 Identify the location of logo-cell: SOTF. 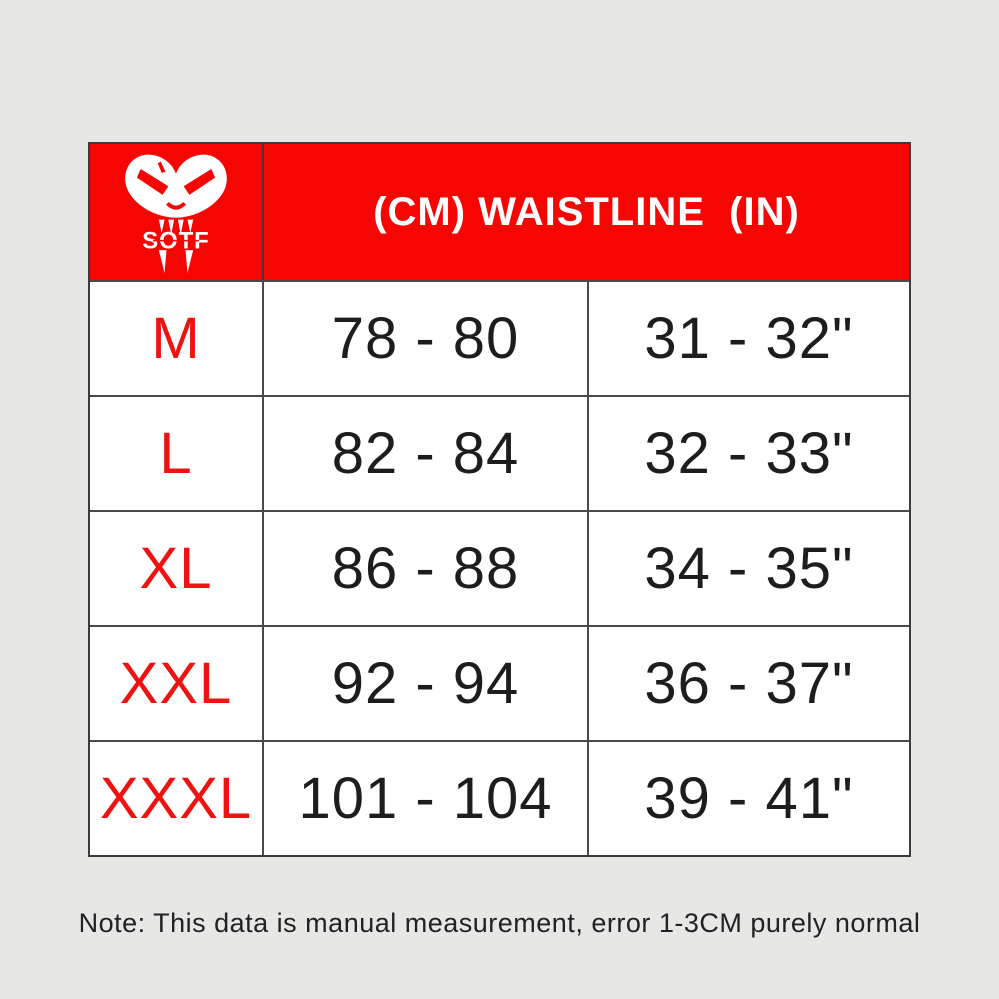
(176, 212).